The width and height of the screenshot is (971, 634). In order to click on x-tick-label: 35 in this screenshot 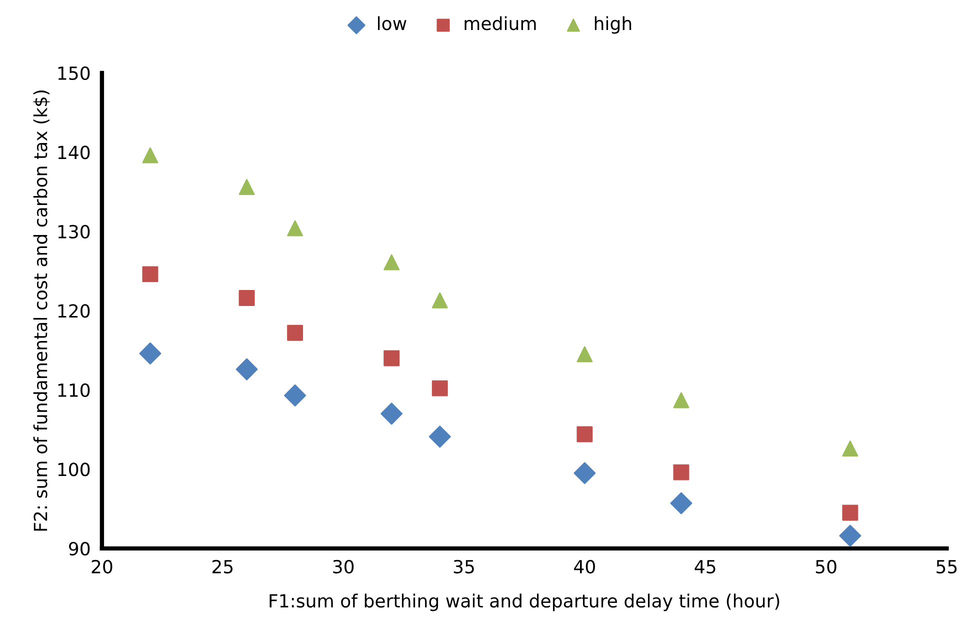, I will do `click(464, 567)`.